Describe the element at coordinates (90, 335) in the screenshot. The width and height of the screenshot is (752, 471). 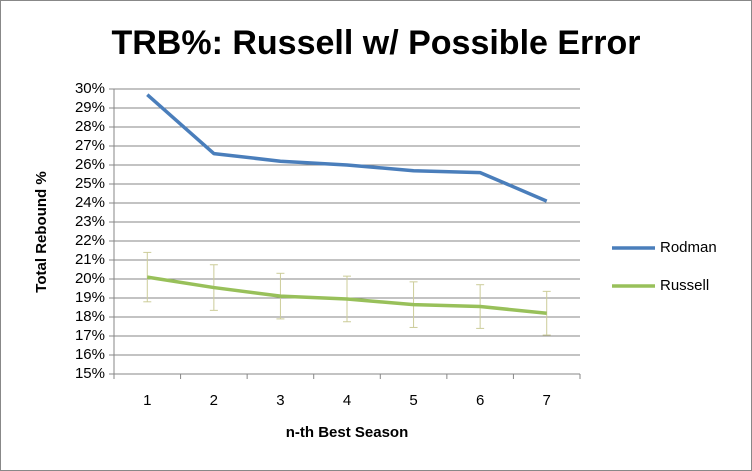
I see `y-tick-label: 17%` at that location.